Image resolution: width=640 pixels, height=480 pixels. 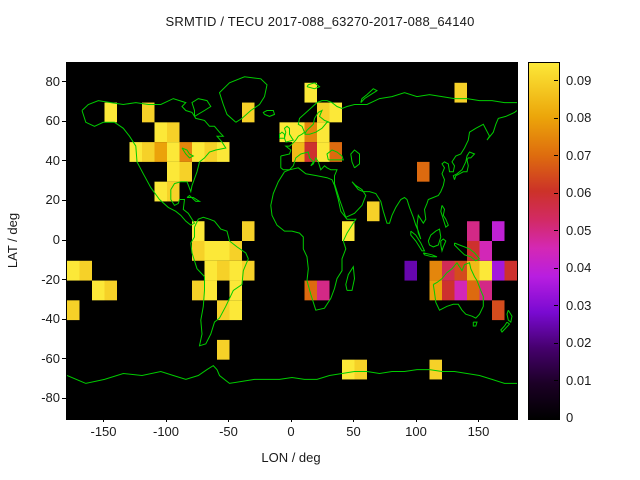 I want to click on y-tick-label: 40, so click(x=52, y=160).